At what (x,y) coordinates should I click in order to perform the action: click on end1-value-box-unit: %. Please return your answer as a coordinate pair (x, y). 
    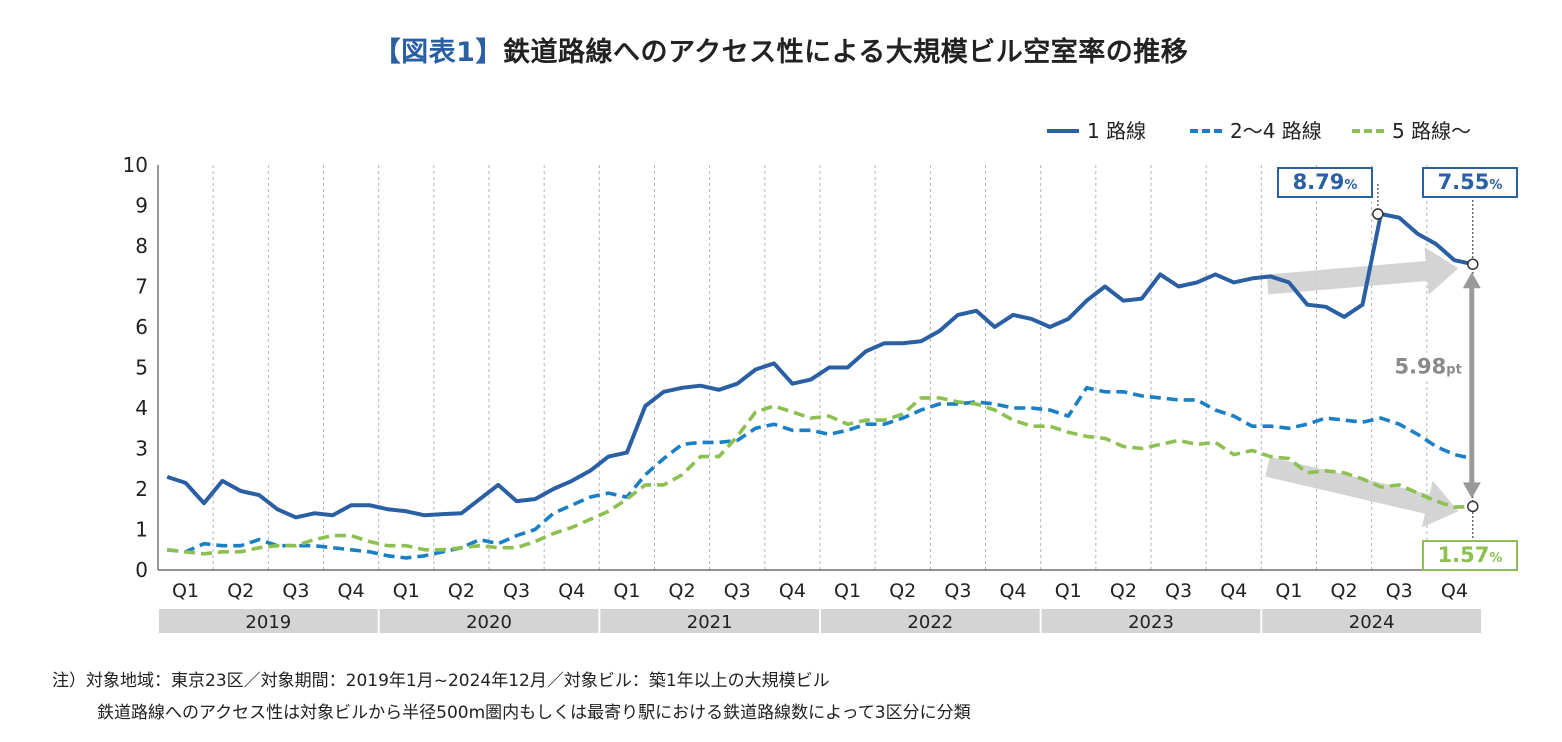
    Looking at the image, I should click on (1495, 185).